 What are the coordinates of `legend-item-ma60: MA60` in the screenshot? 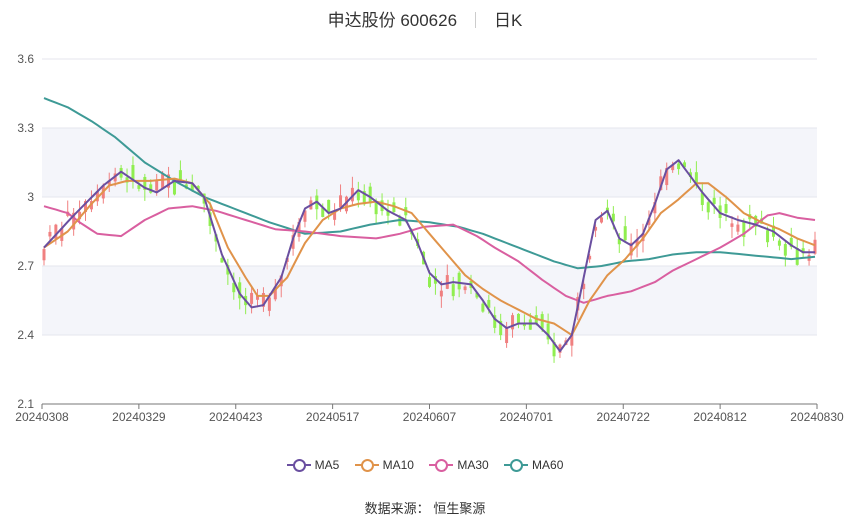 It's located at (533, 465).